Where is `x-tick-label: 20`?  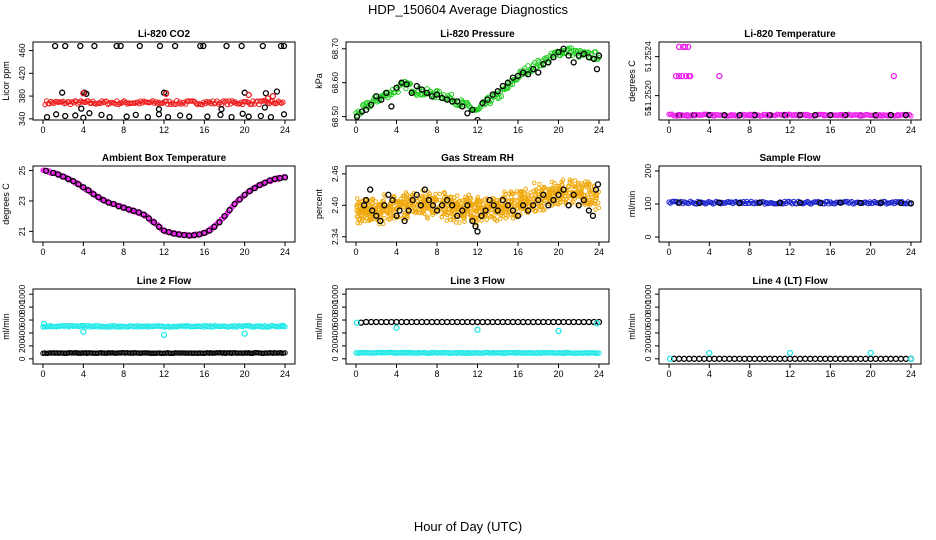
x-tick-label: 20 is located at coordinates (245, 252).